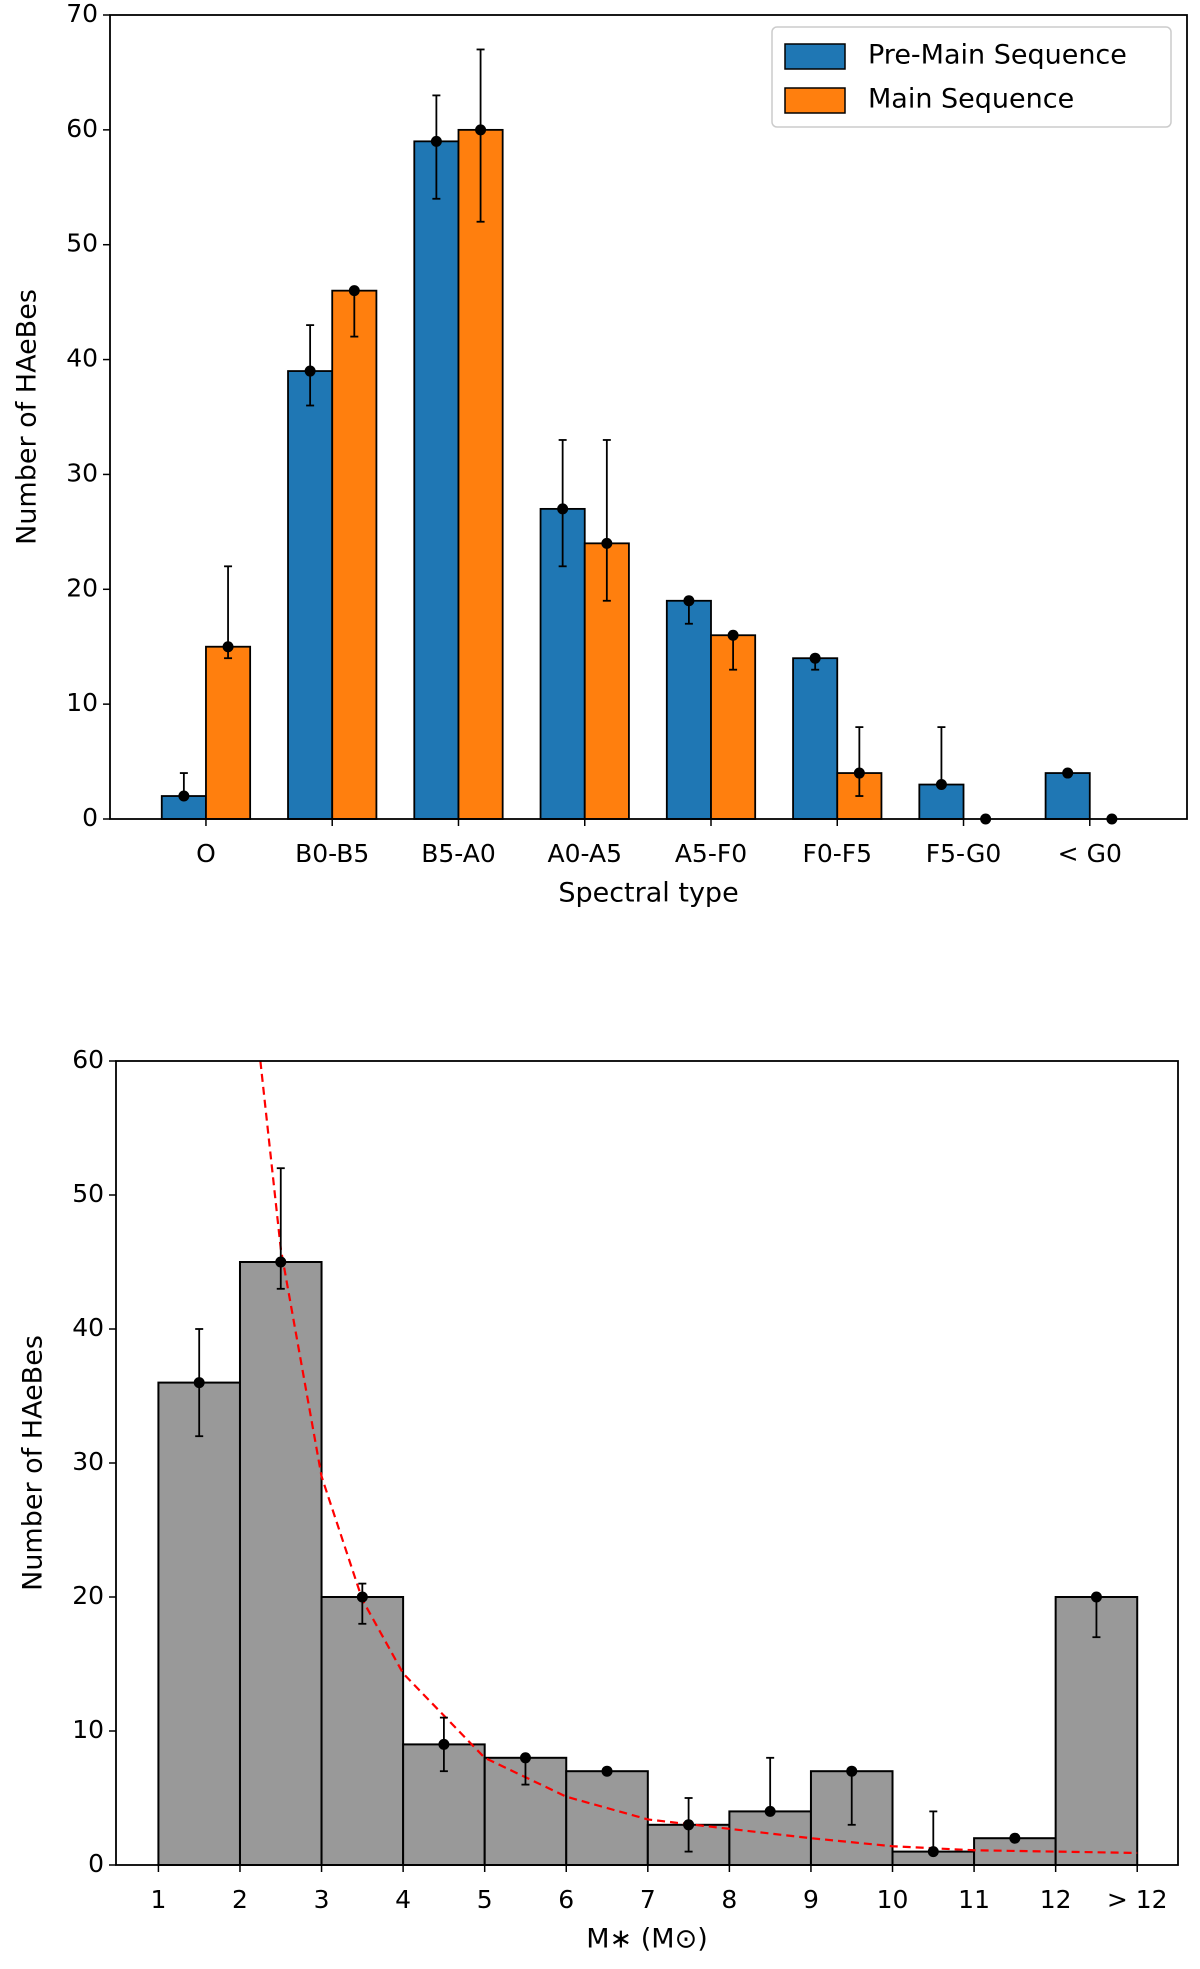 Image resolution: width=1200 pixels, height=1969 pixels. What do you see at coordinates (647, 1939) in the screenshot?
I see `x-axis-label: M∗ (M⊙)` at bounding box center [647, 1939].